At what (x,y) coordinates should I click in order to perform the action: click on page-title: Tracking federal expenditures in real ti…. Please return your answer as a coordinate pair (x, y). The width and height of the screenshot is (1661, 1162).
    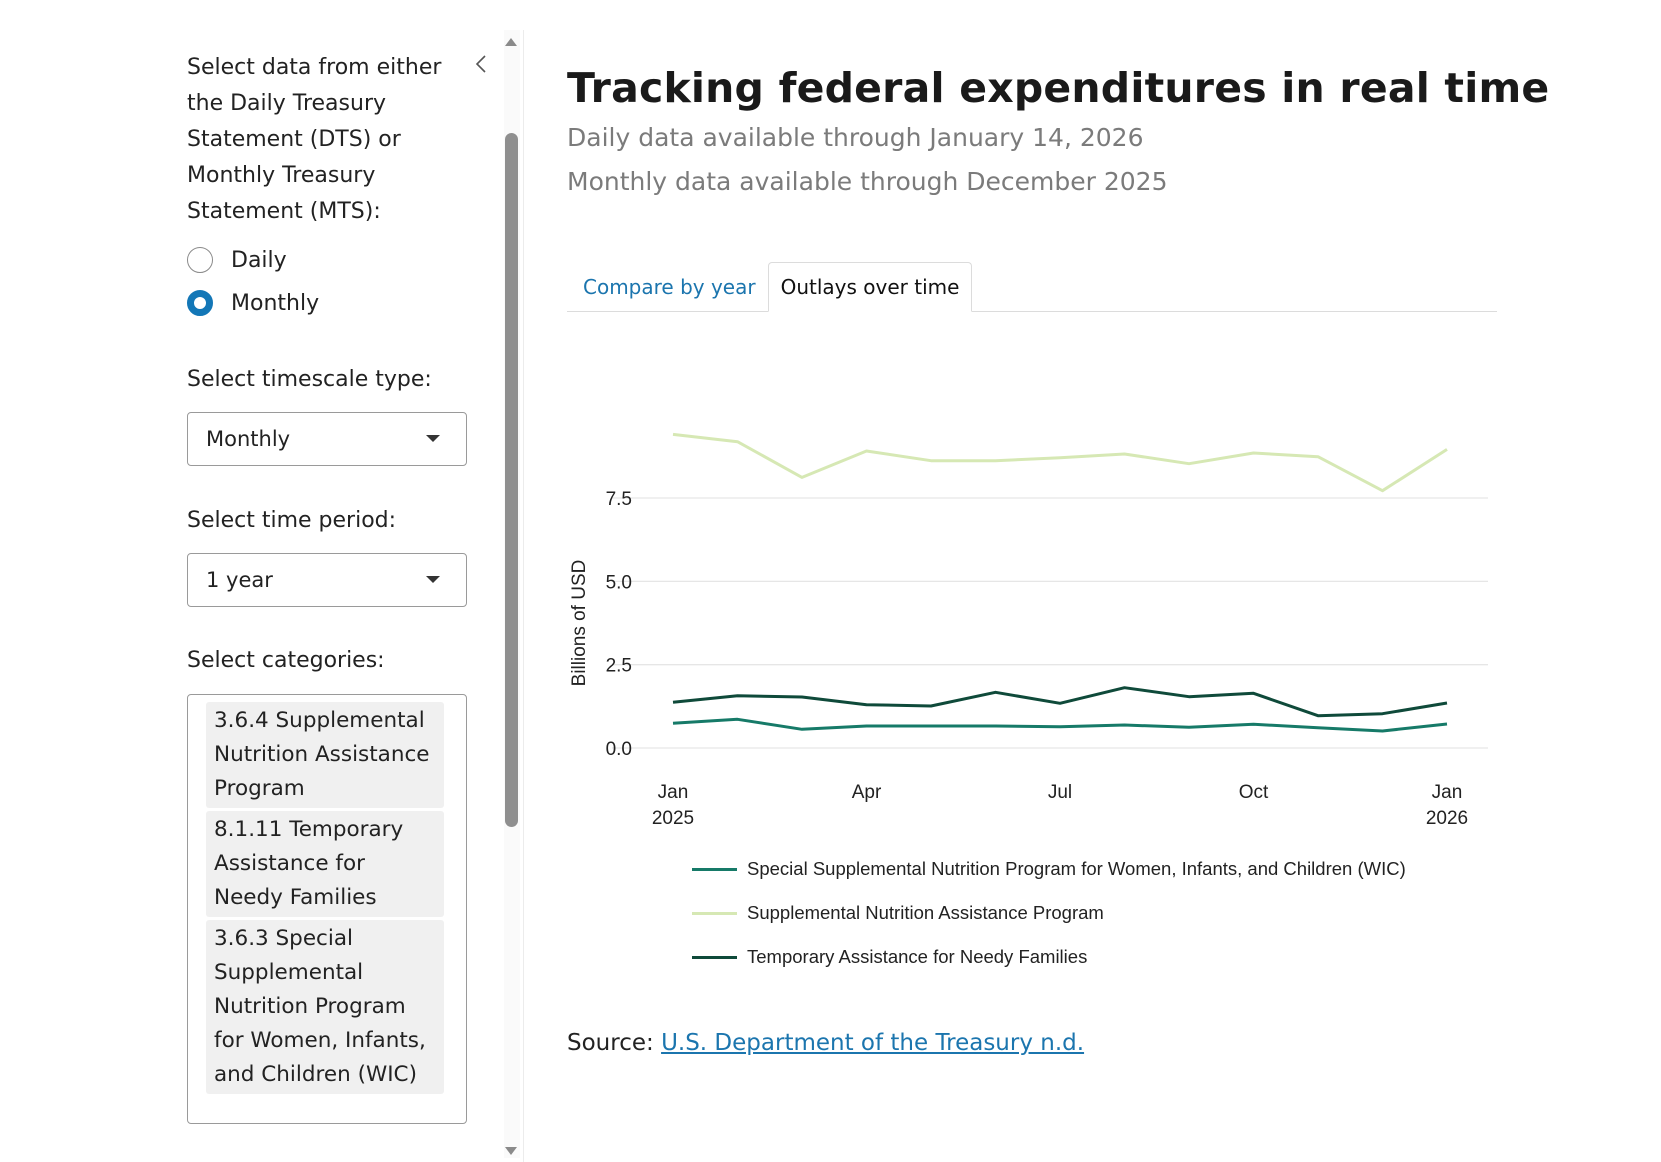
    Looking at the image, I should click on (1058, 88).